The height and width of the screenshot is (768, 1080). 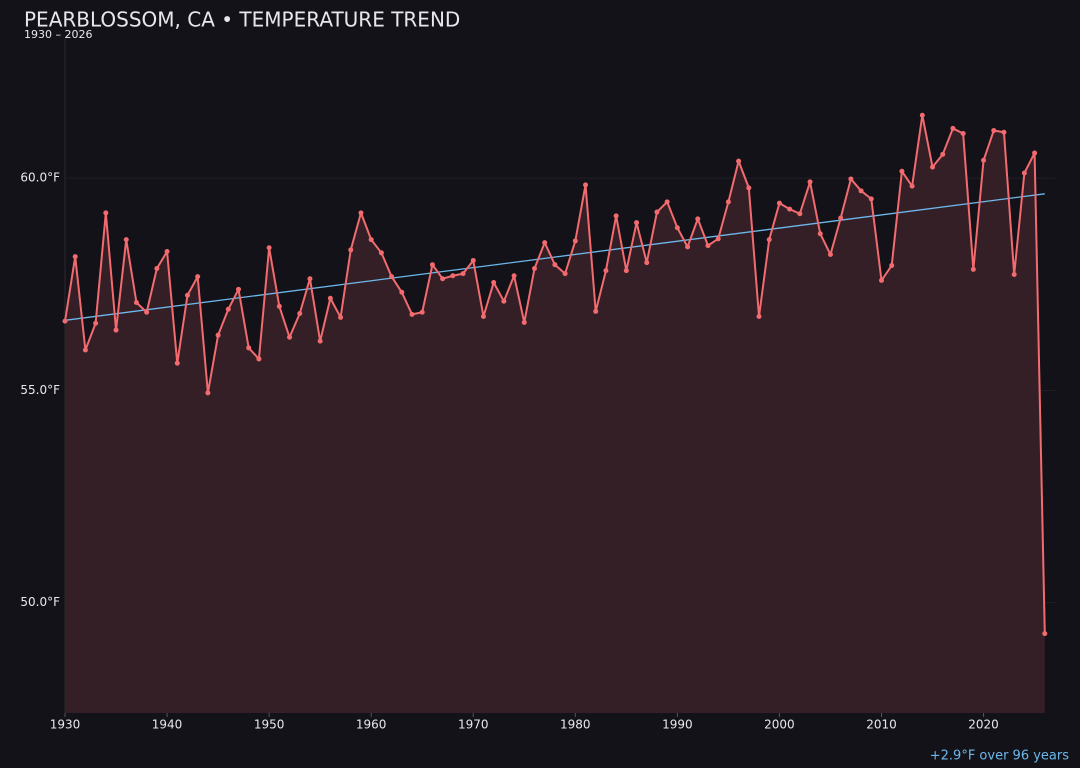 I want to click on x-tick-label: 1960, so click(x=371, y=725).